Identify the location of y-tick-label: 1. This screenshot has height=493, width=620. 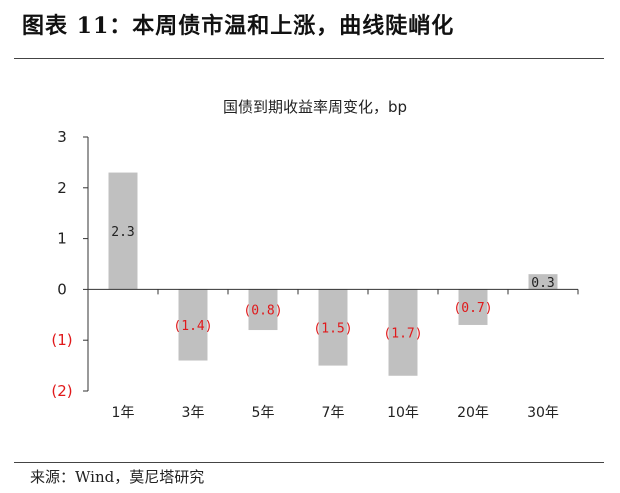
(62, 239).